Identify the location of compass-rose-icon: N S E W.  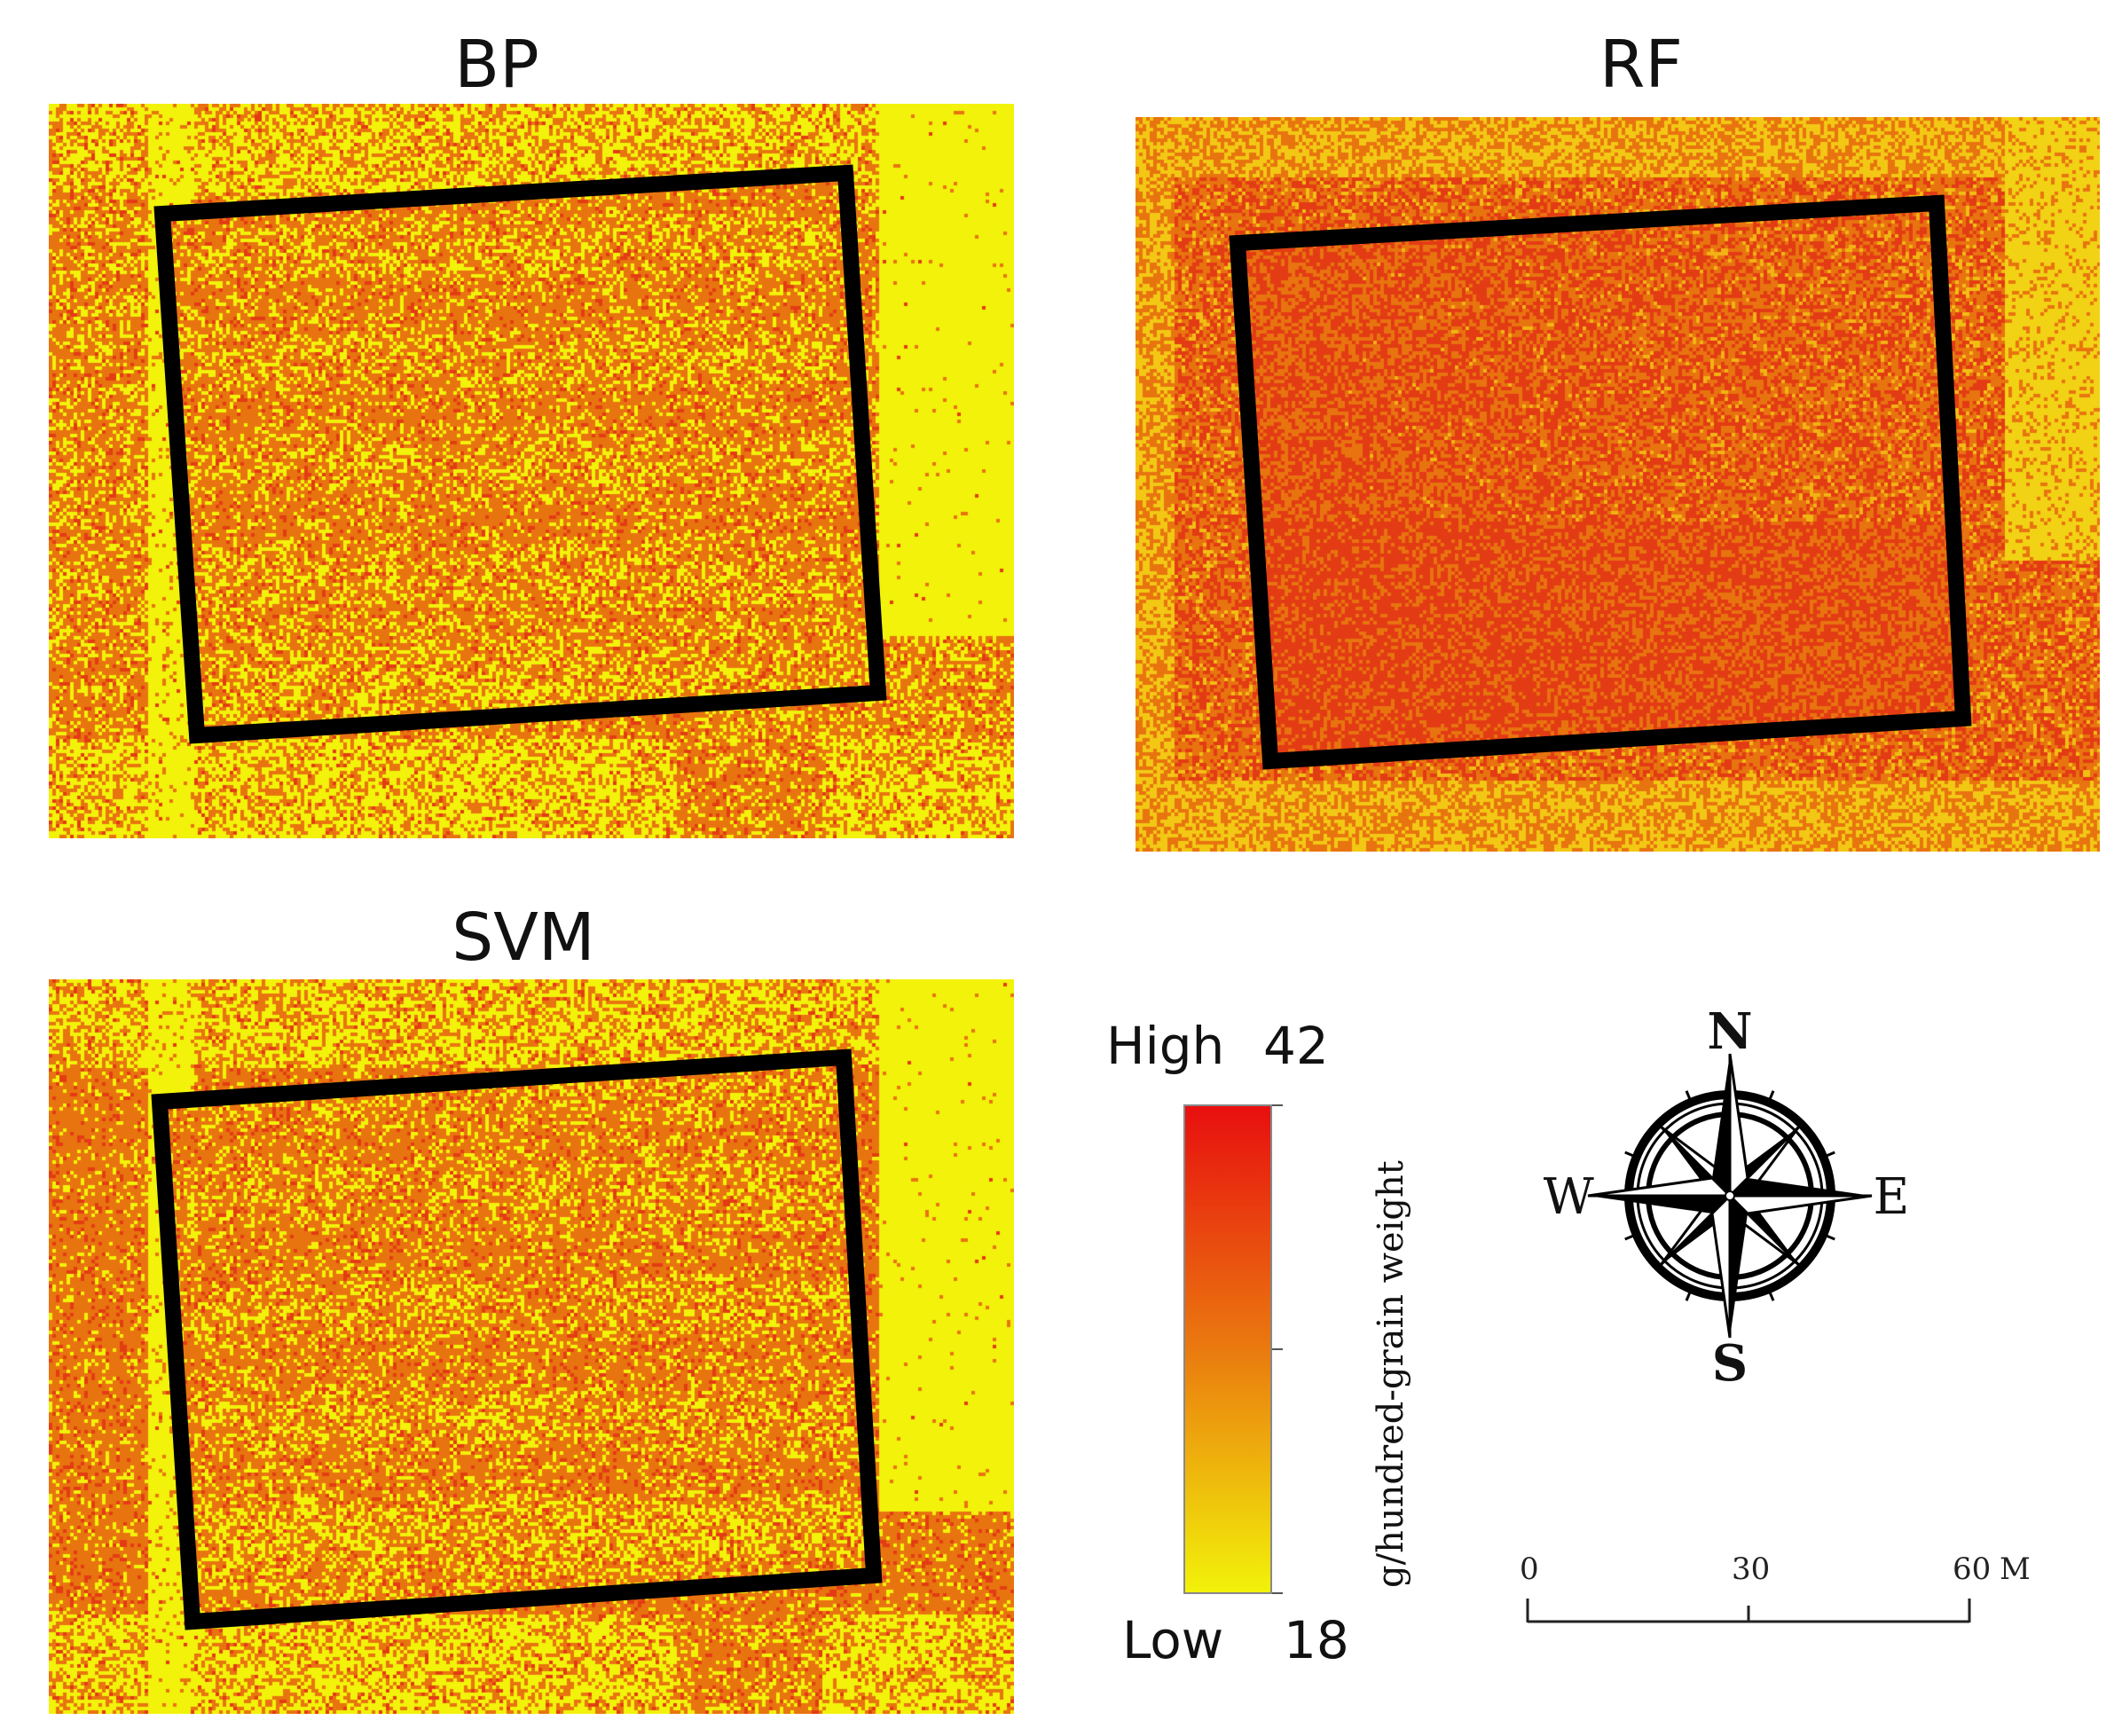
(1727, 1197).